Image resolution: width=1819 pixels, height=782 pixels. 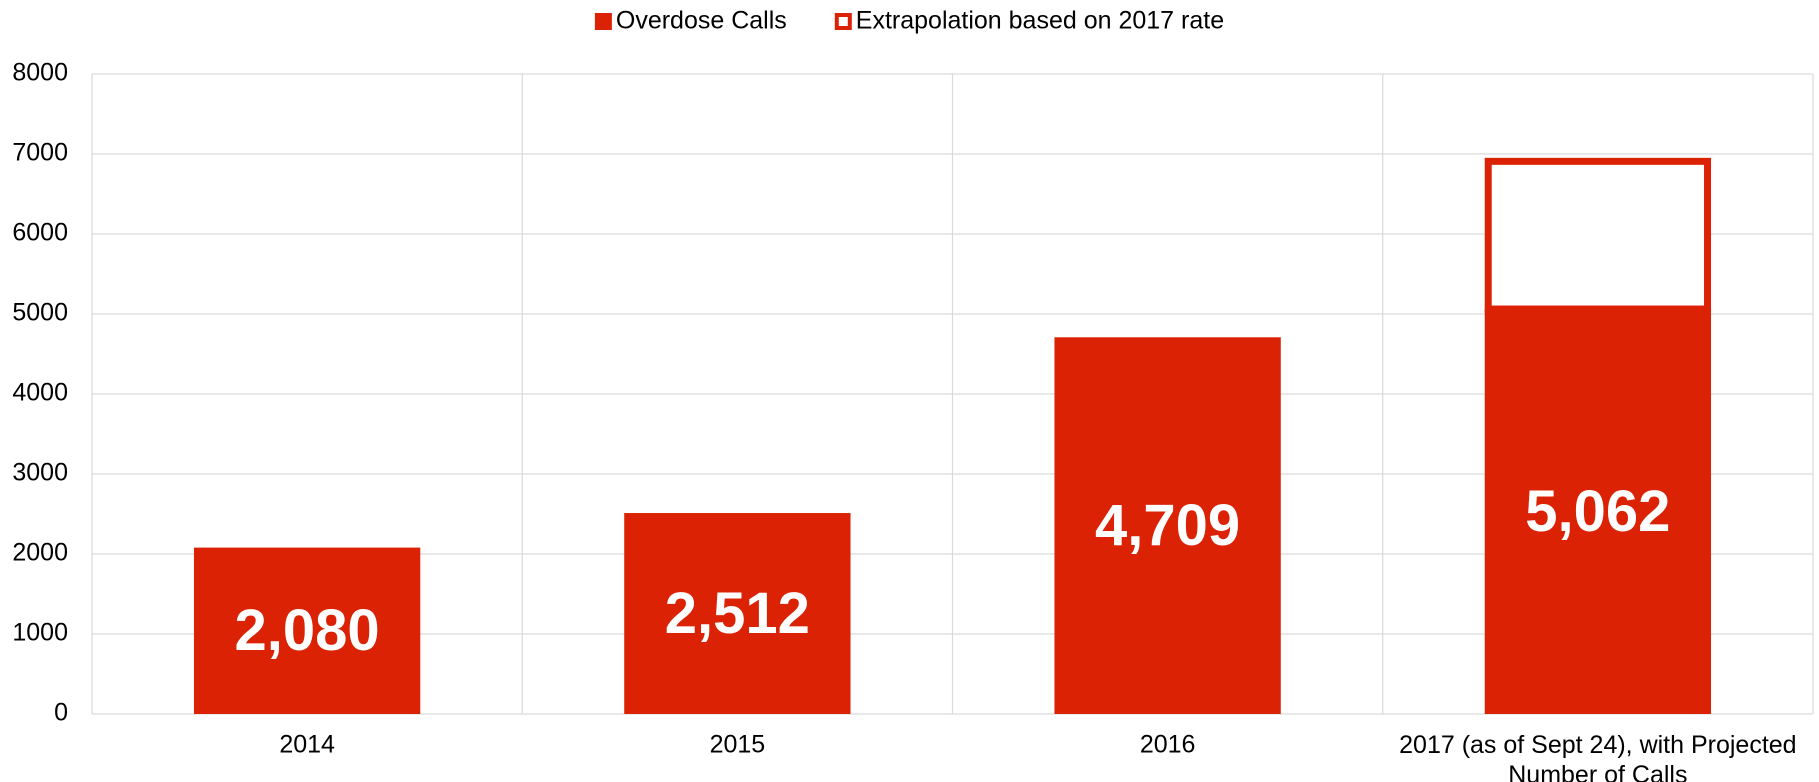 What do you see at coordinates (1040, 21) in the screenshot?
I see `legend-label: Extrapolation based on 2017 rate` at bounding box center [1040, 21].